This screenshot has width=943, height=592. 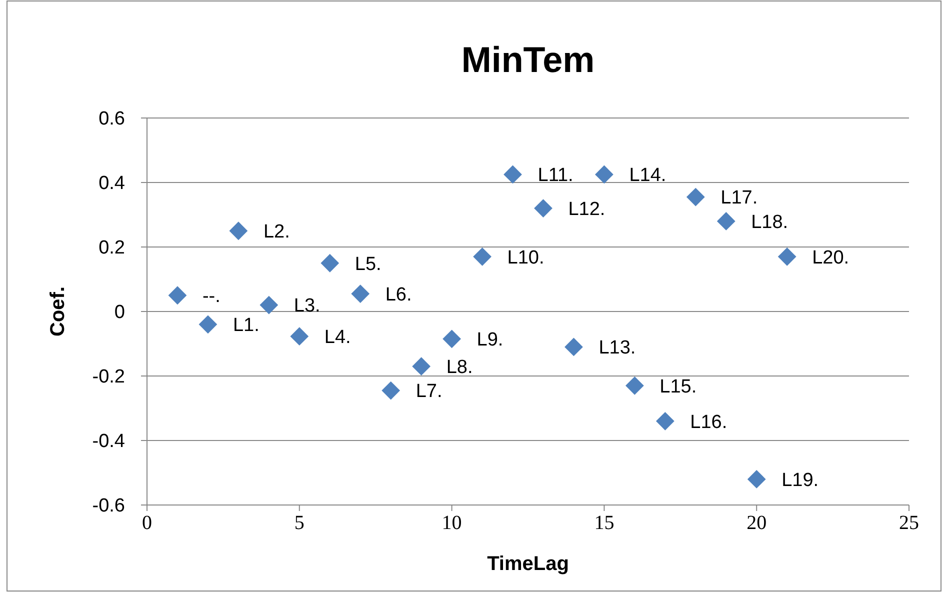 What do you see at coordinates (108, 506) in the screenshot?
I see `y-tick-label: -0.6` at bounding box center [108, 506].